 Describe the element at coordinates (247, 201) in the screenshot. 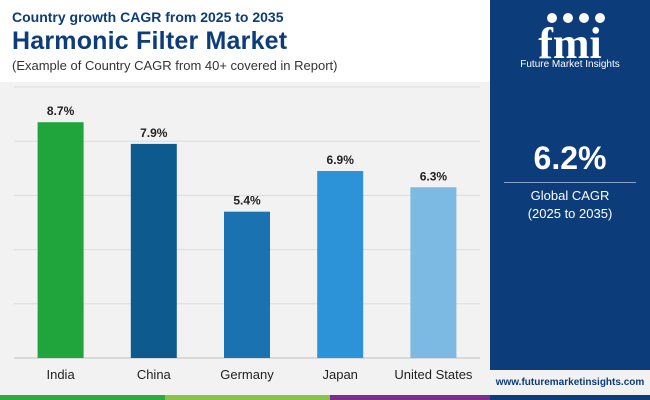

I see `data-label: 5.4%` at that location.